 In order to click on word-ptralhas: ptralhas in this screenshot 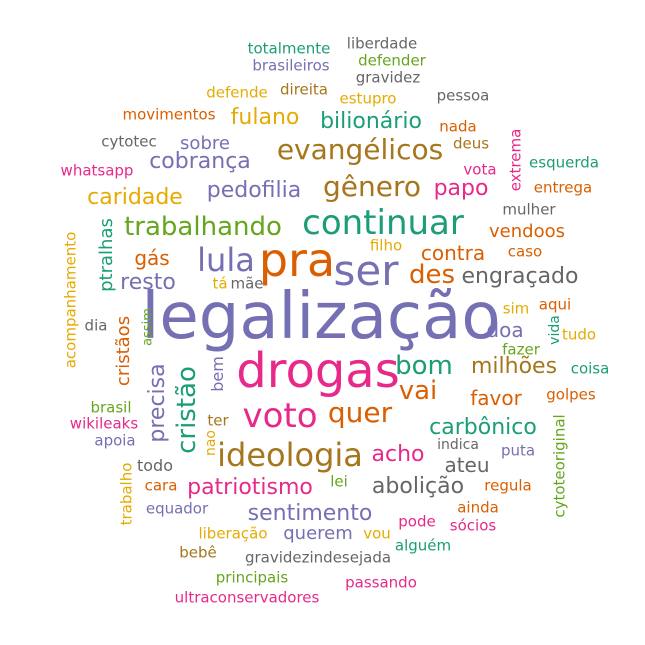, I will do `click(106, 255)`.